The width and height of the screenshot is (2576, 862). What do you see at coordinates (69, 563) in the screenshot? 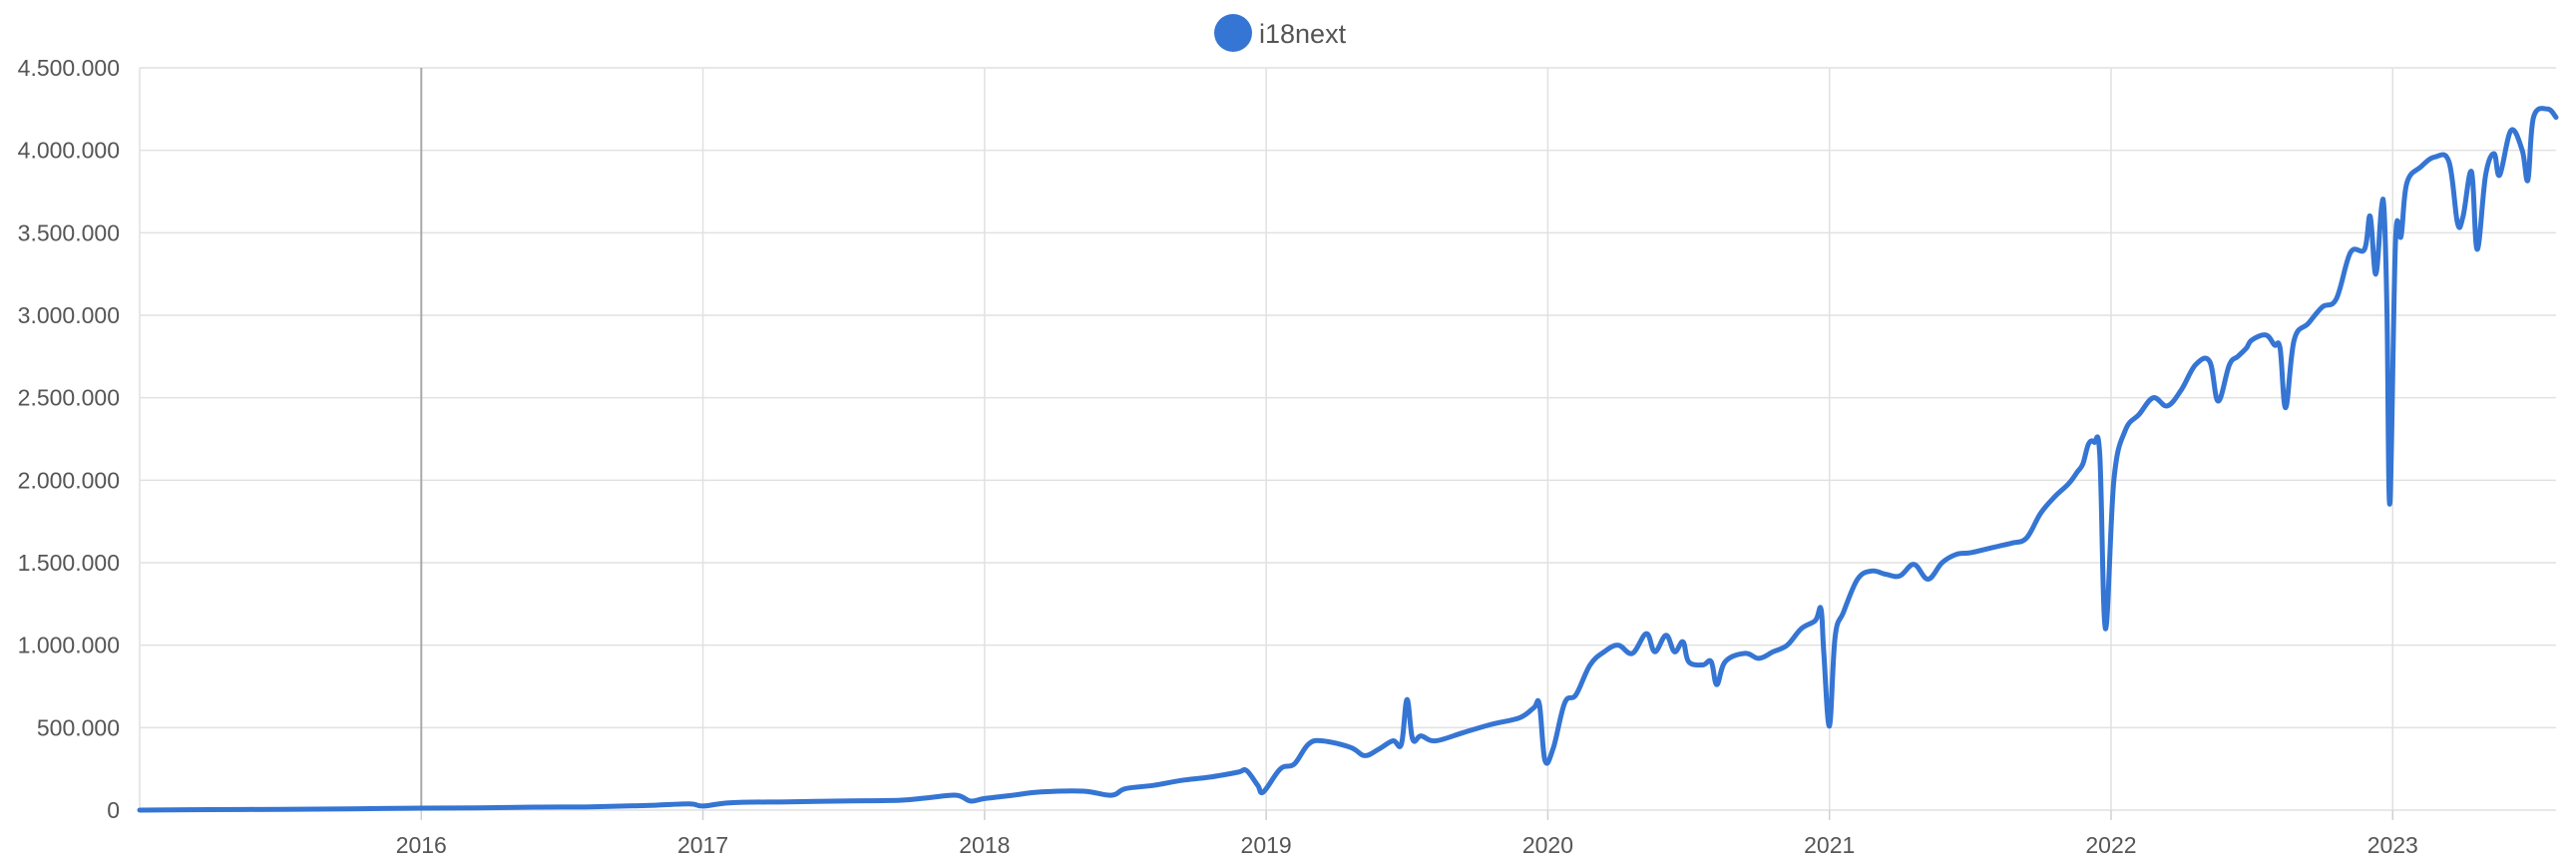
I see `y-tick-label: 1.500.000` at bounding box center [69, 563].